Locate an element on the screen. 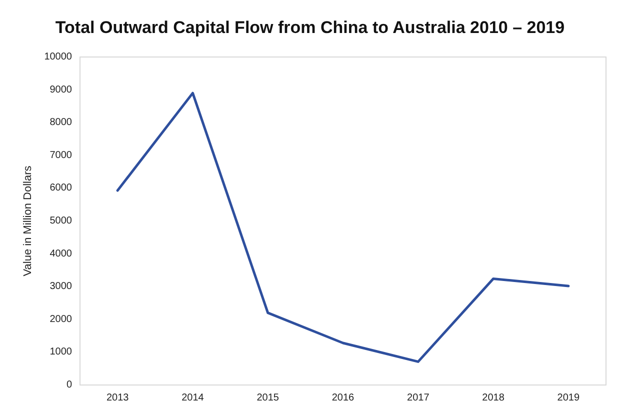  x-tick-label: 2014 is located at coordinates (193, 398).